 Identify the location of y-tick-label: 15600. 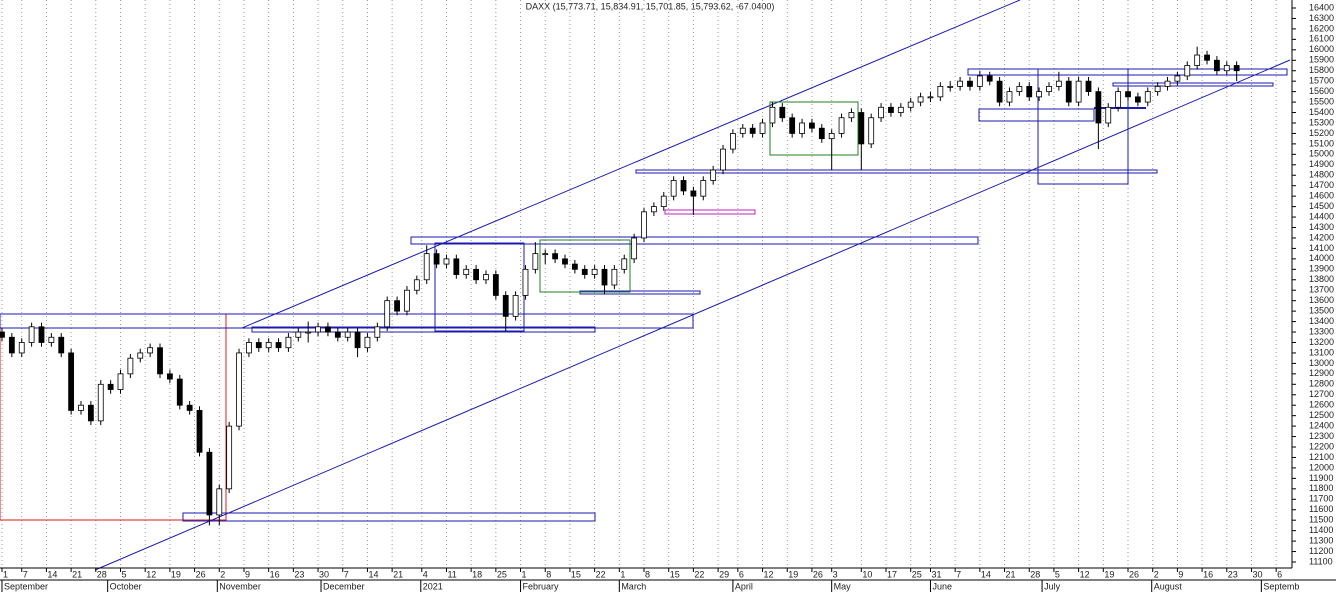
(1321, 91).